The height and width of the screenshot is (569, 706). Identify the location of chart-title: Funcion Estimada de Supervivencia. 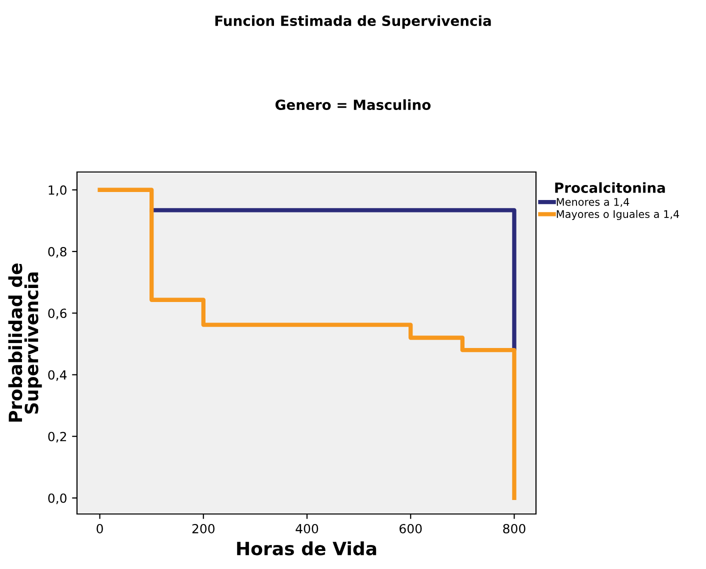
(353, 22).